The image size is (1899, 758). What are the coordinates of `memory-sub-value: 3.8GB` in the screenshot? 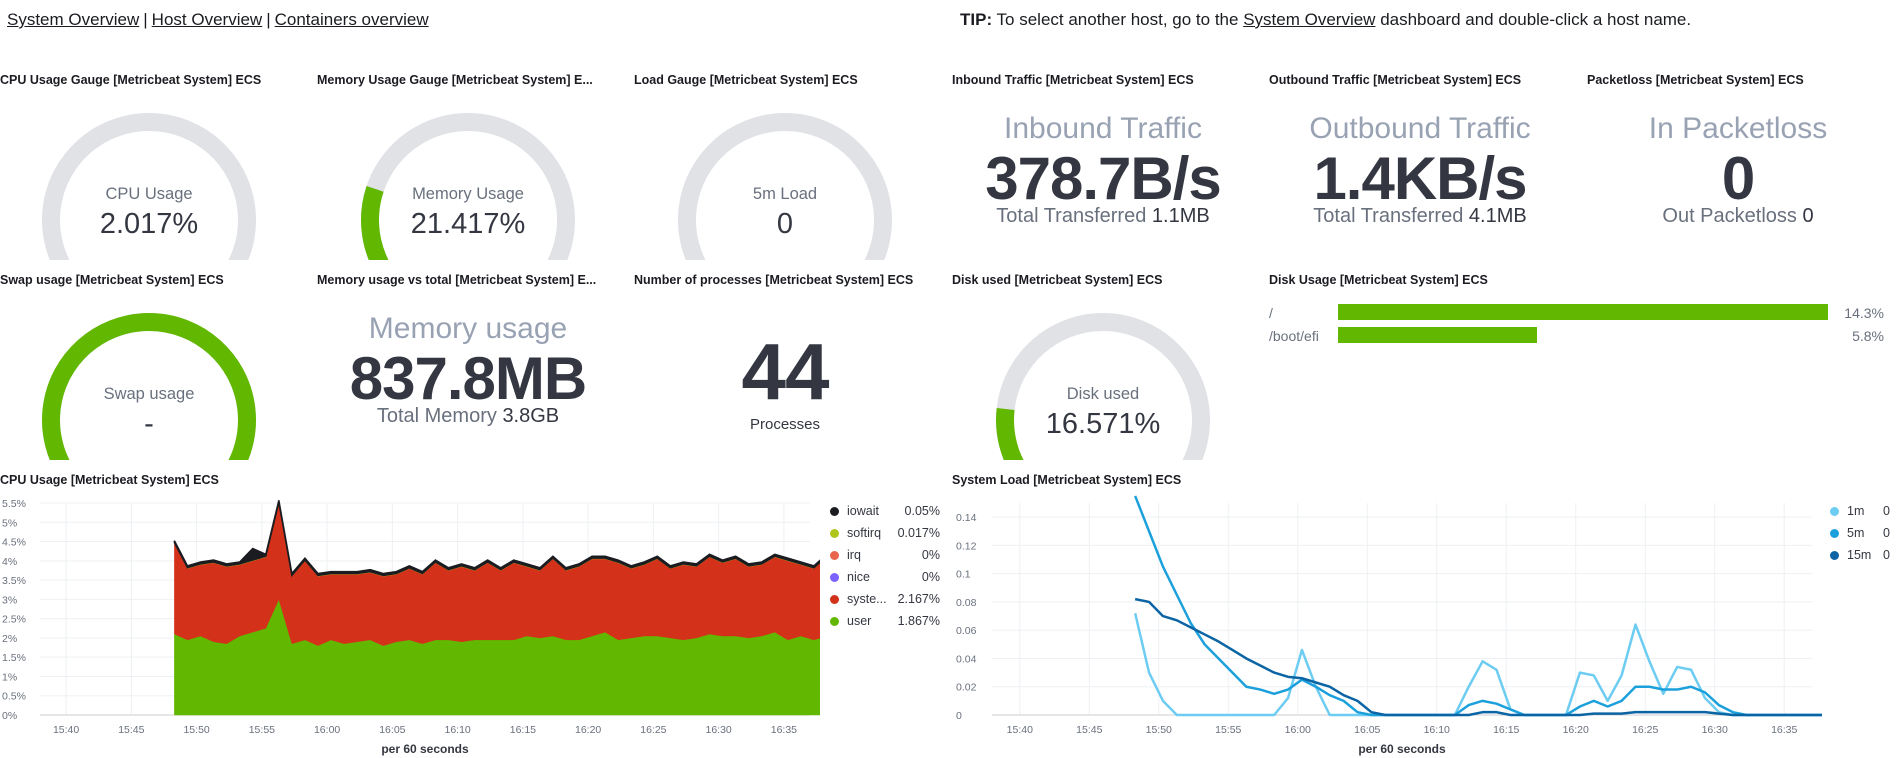 It's located at (531, 416).